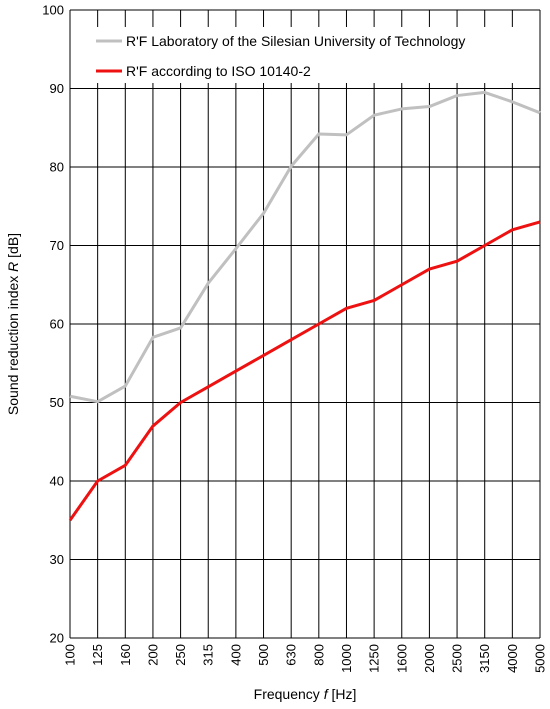 This screenshot has height=709, width=550. Describe the element at coordinates (13, 267) in the screenshot. I see `y-axis-title-symbol: R` at that location.